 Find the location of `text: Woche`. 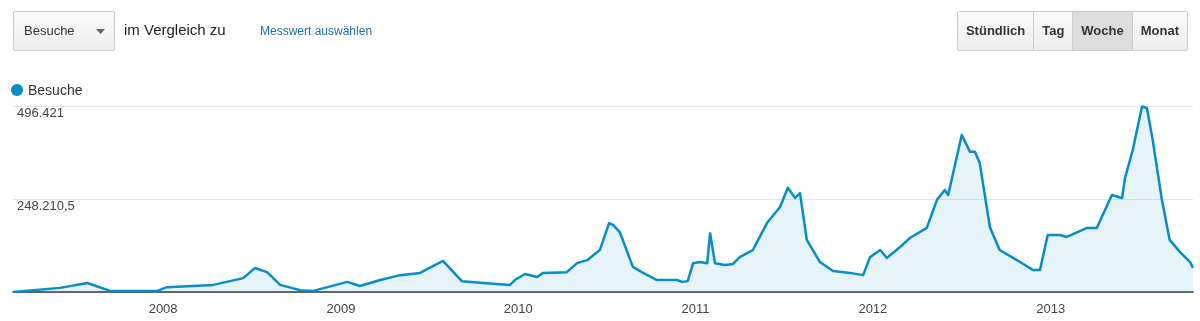

text: Woche is located at coordinates (1102, 31).